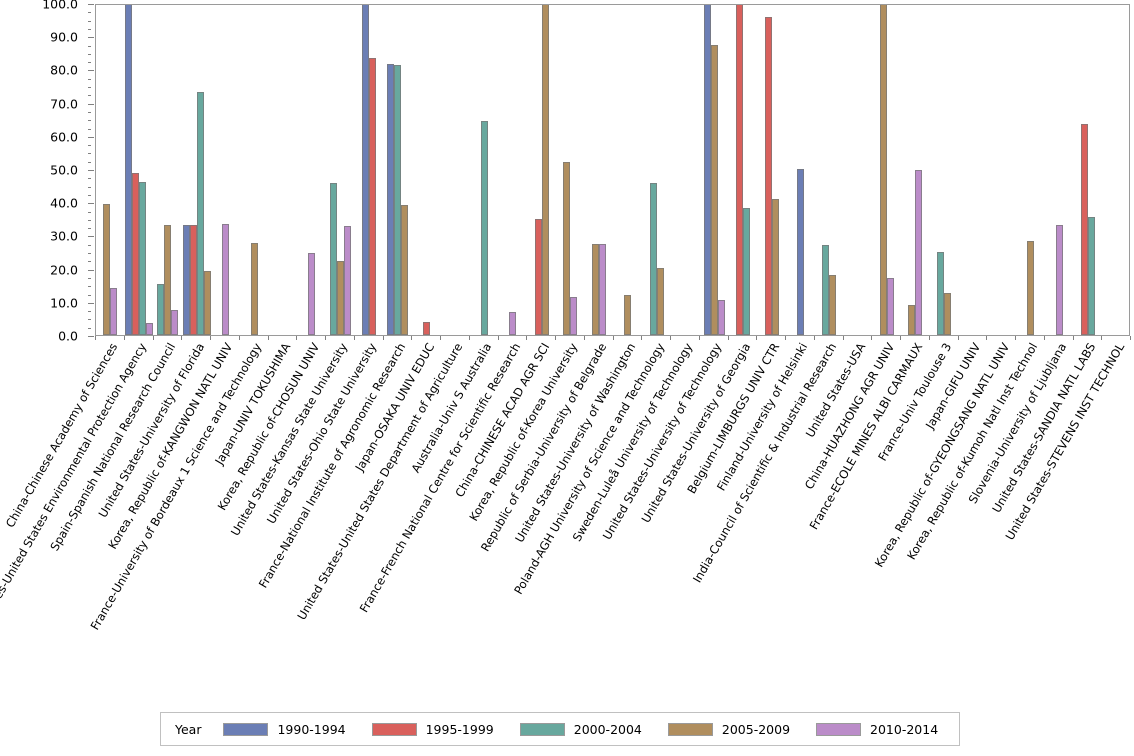  Describe the element at coordinates (607, 729) in the screenshot. I see `legend-label: 2000-2004` at that location.